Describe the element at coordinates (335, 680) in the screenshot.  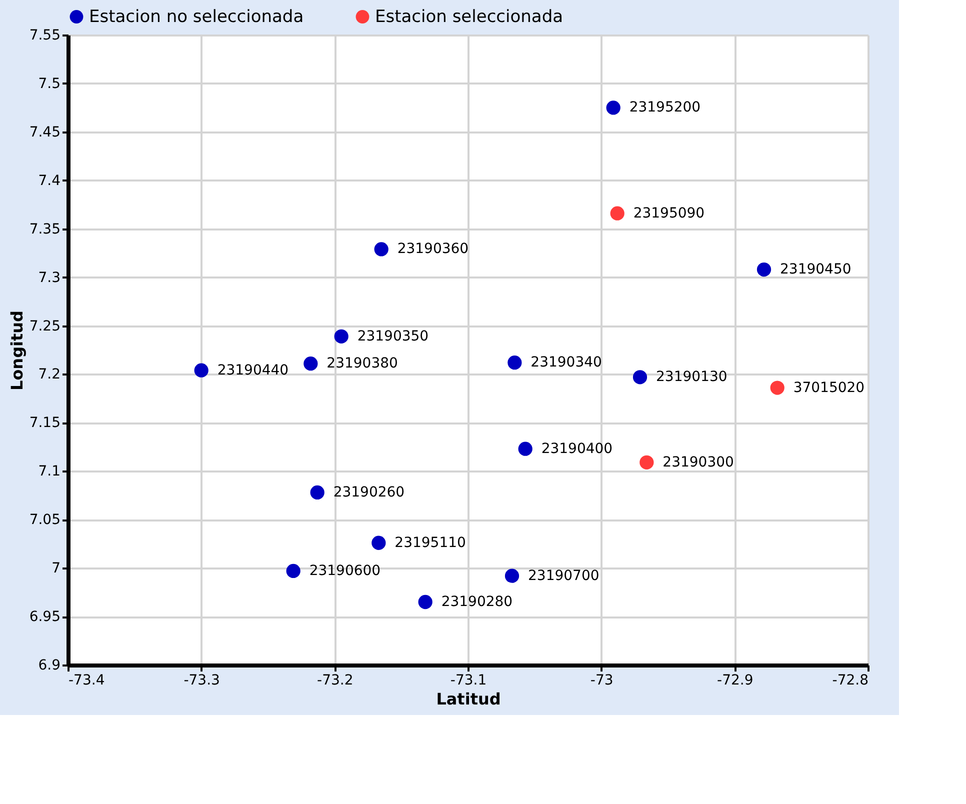
I see `x-tick-label: -73.2` at that location.